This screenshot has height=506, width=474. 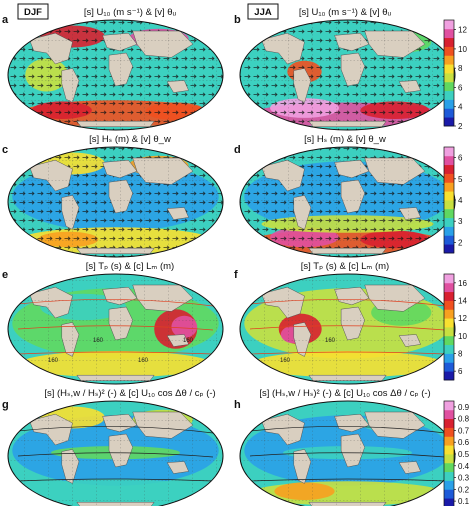 I want to click on colorbar-tick-label-4-0: 0.1, so click(x=464, y=501).